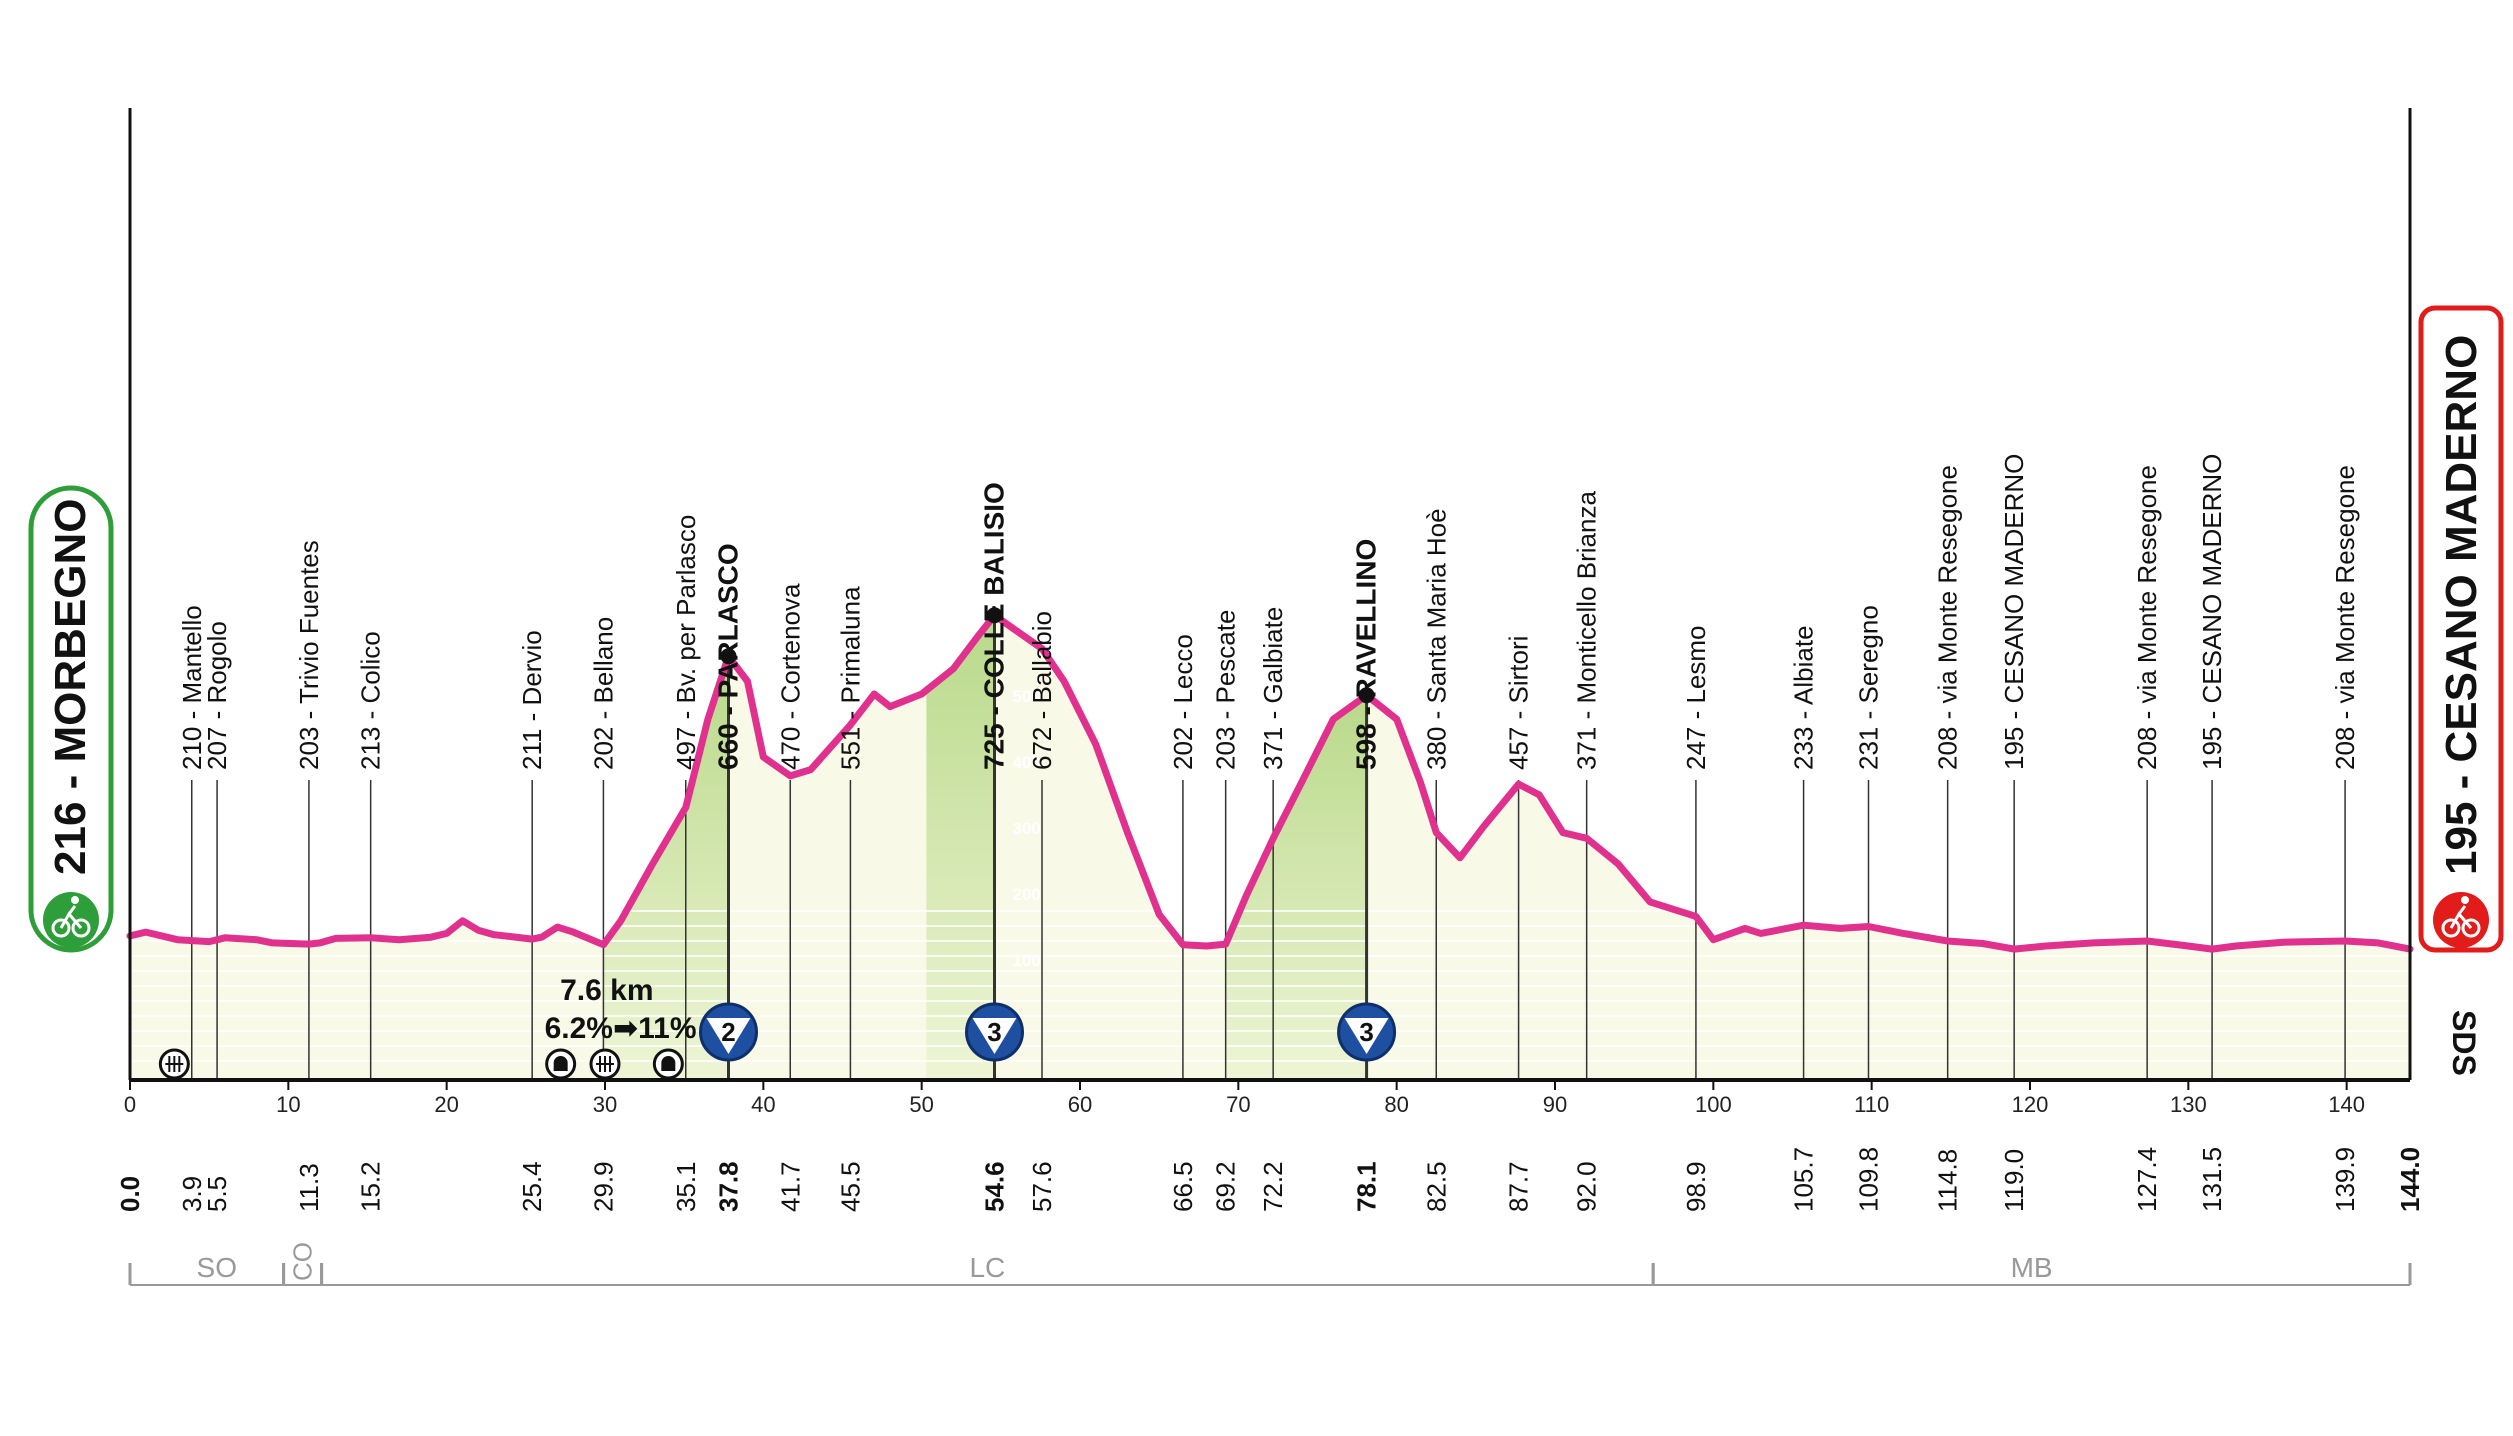  Describe the element at coordinates (1042, 1186) in the screenshot. I see `km-label: 57.6` at that location.